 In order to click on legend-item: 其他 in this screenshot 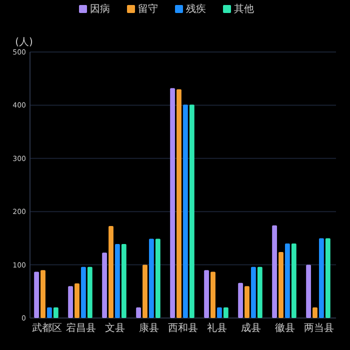, I will do `click(238, 9)`.